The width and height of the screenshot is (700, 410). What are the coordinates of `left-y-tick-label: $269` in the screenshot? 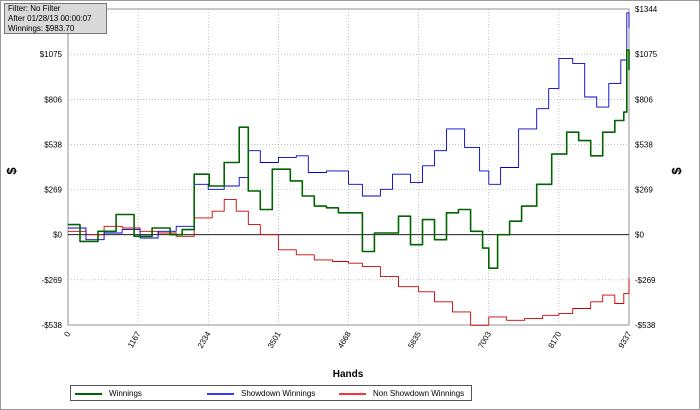 It's located at (53, 189).